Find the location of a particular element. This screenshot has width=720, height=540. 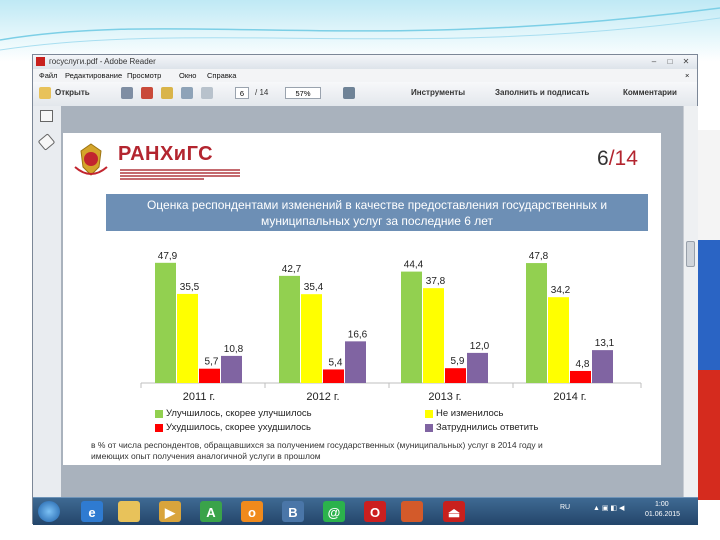

bar-value-label: 35,5 is located at coordinates (190, 287).